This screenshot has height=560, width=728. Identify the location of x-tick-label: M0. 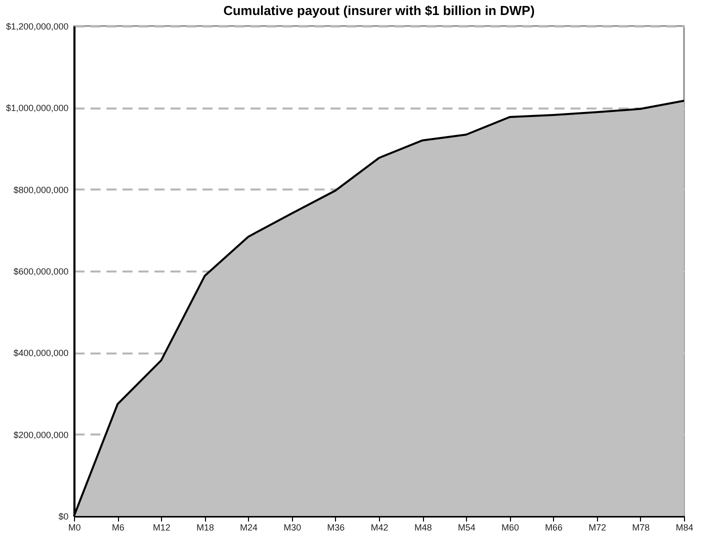
(74, 527).